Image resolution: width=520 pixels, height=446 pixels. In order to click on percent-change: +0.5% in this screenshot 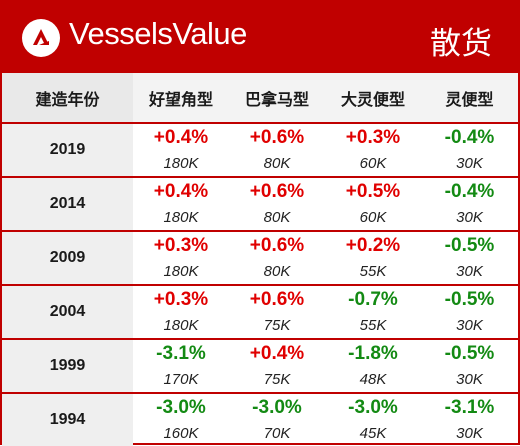, I will do `click(373, 191)`.